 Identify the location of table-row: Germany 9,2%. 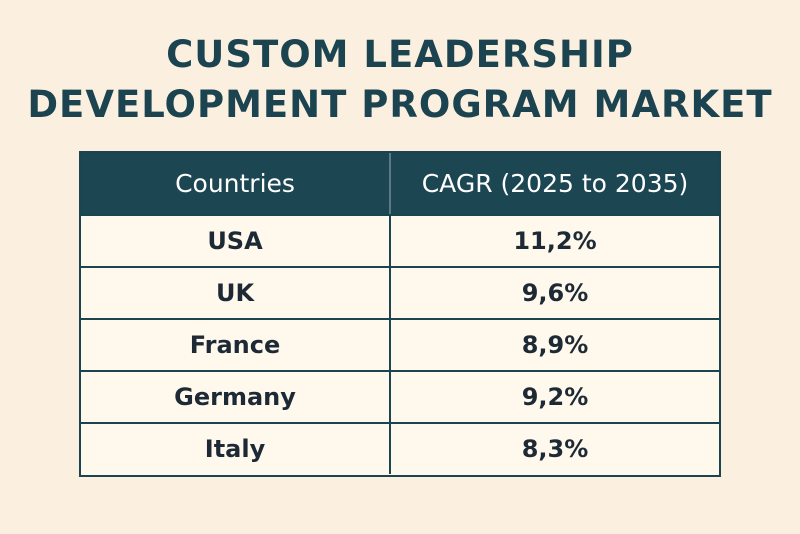
(400, 396).